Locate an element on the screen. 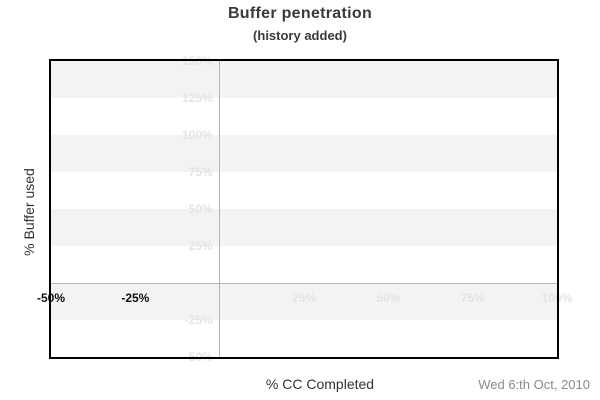 The width and height of the screenshot is (600, 400). y-axis-title: % Buffer used is located at coordinates (29, 212).